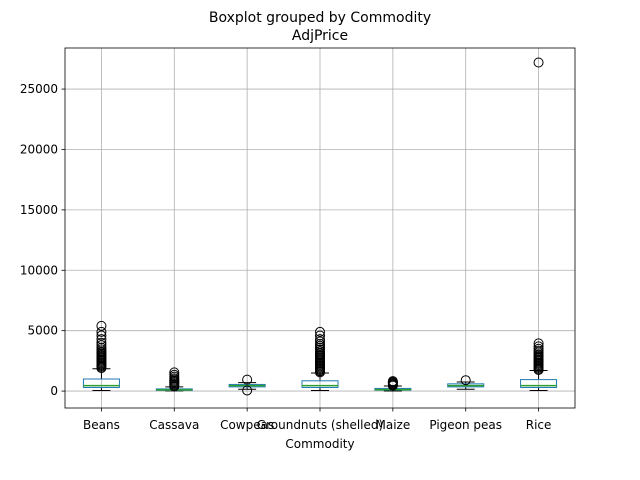 The image size is (640, 480). What do you see at coordinates (247, 425) in the screenshot?
I see `x-tick-label: Cowpeas` at bounding box center [247, 425].